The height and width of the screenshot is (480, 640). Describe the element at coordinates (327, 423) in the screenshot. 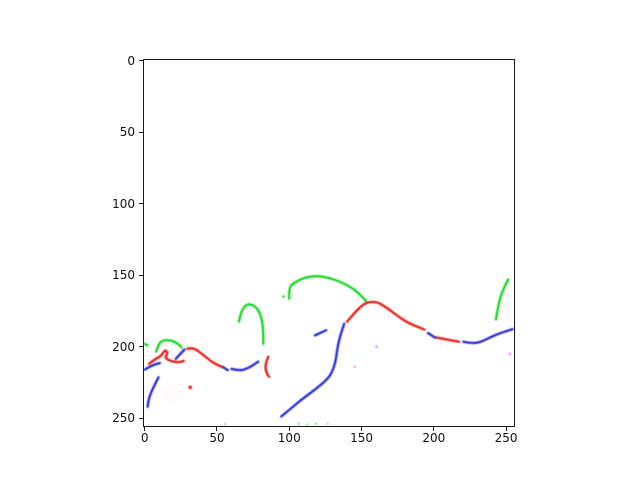

I see `dot-green-speck-b5` at that location.